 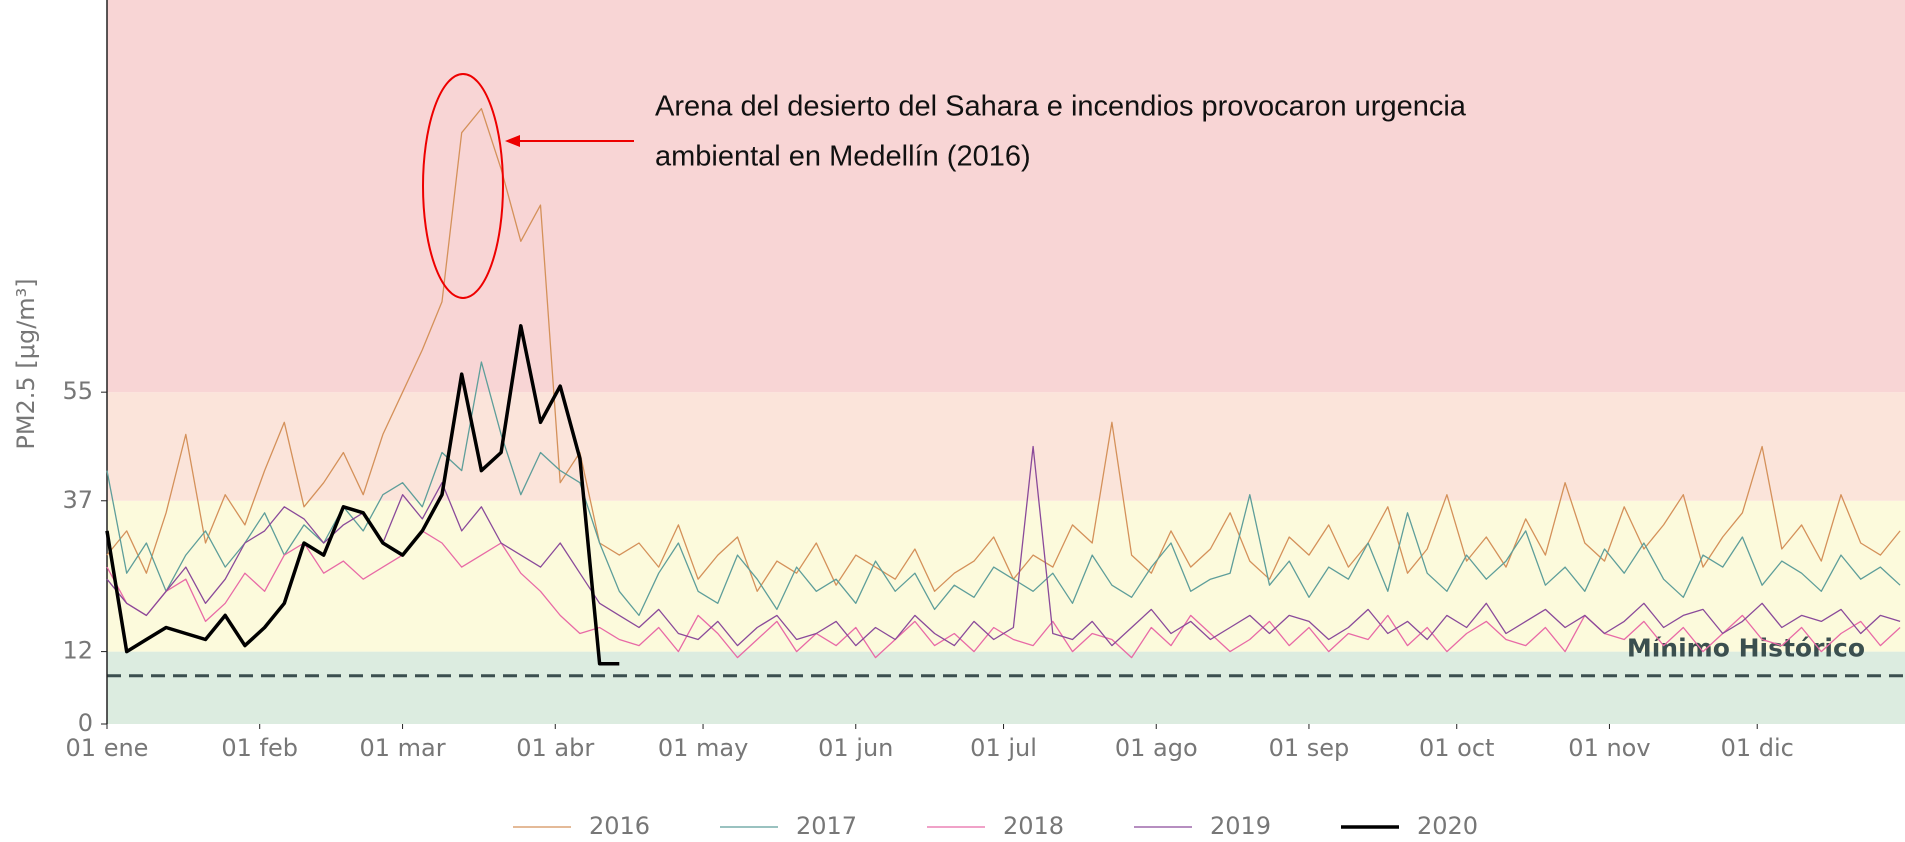 I want to click on legend-label: 2018, so click(x=1033, y=826).